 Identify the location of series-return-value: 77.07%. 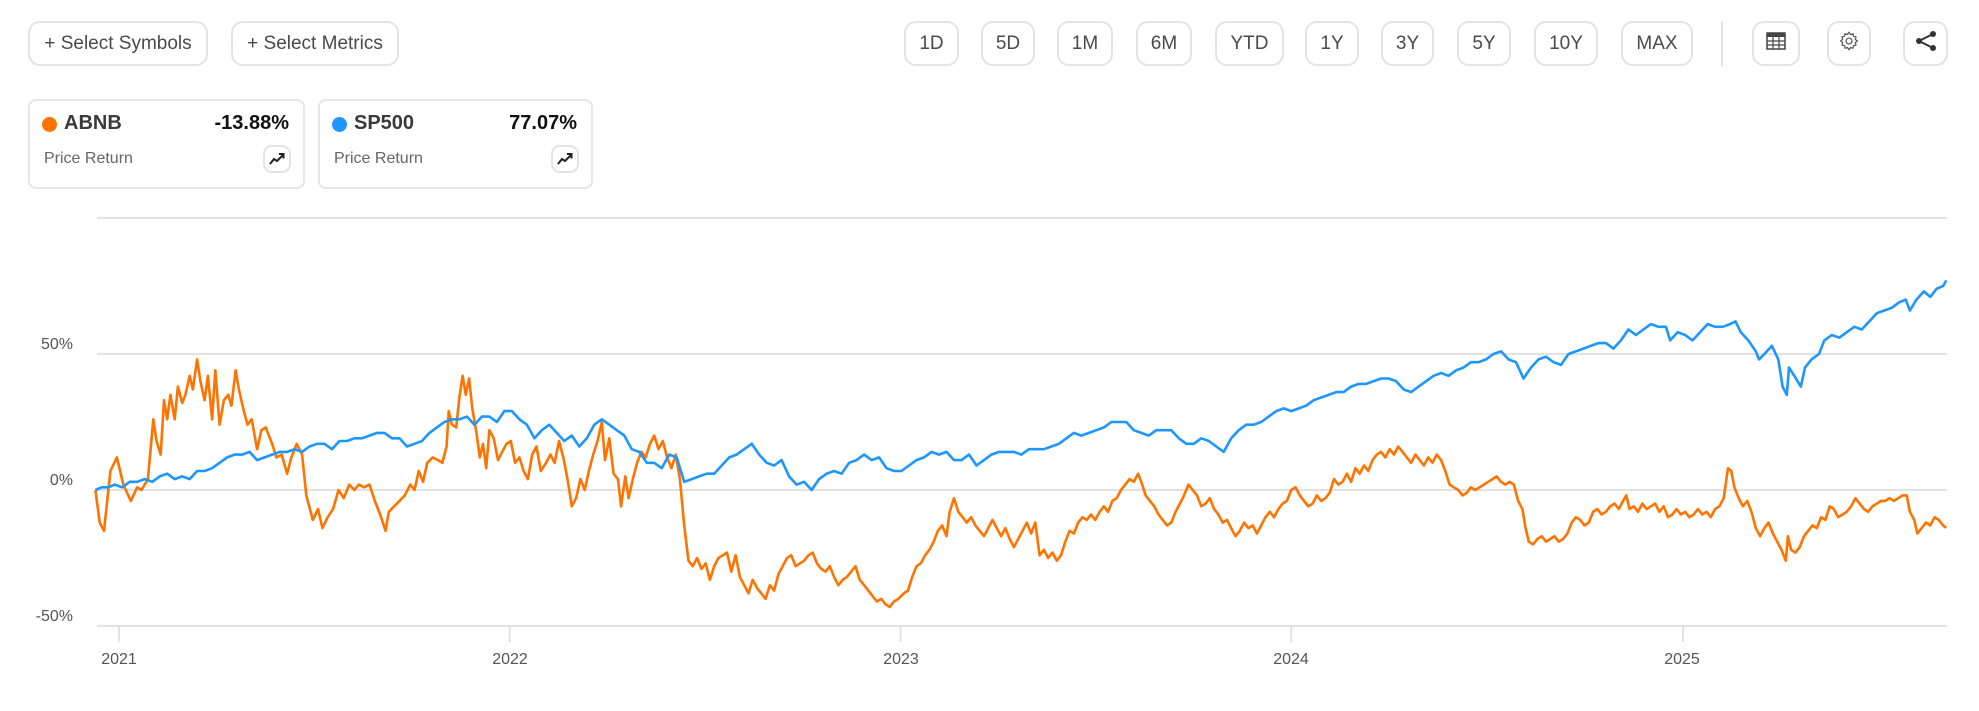
(543, 123).